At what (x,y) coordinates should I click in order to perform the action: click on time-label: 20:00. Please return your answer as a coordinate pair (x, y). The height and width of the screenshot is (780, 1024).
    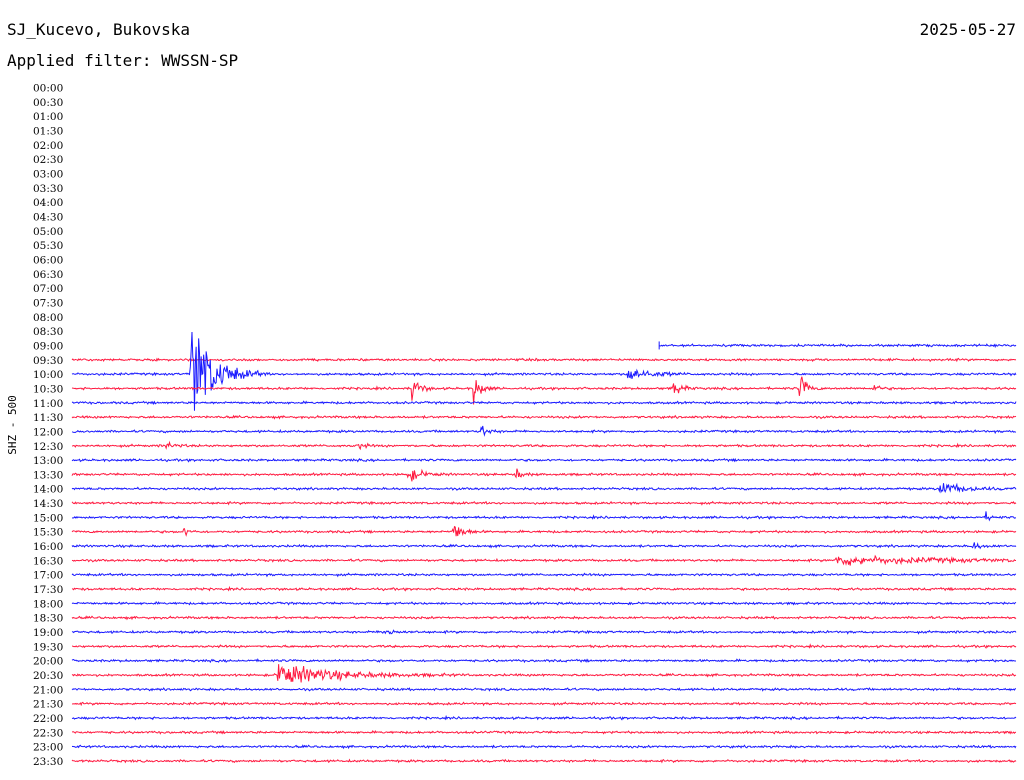
    Looking at the image, I should click on (48, 662).